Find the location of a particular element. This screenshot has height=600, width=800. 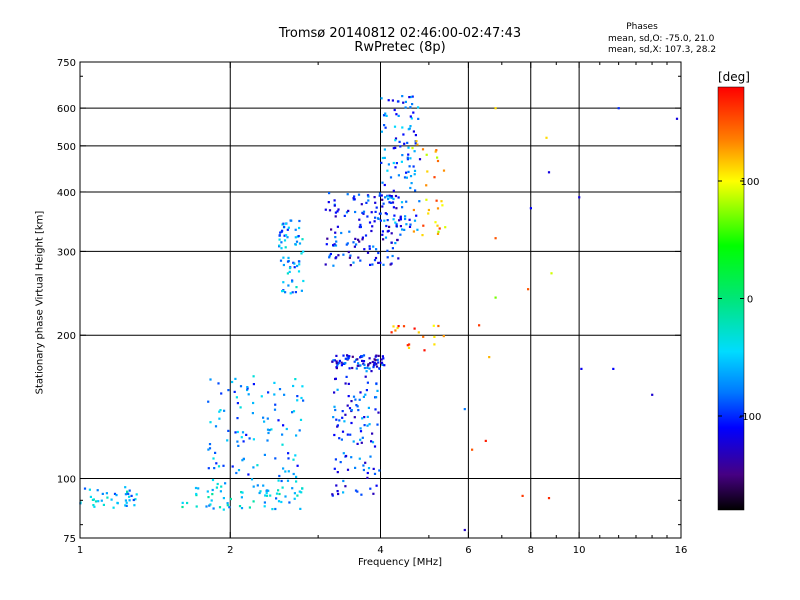

colorbar-unit-label: [deg] is located at coordinates (734, 77).